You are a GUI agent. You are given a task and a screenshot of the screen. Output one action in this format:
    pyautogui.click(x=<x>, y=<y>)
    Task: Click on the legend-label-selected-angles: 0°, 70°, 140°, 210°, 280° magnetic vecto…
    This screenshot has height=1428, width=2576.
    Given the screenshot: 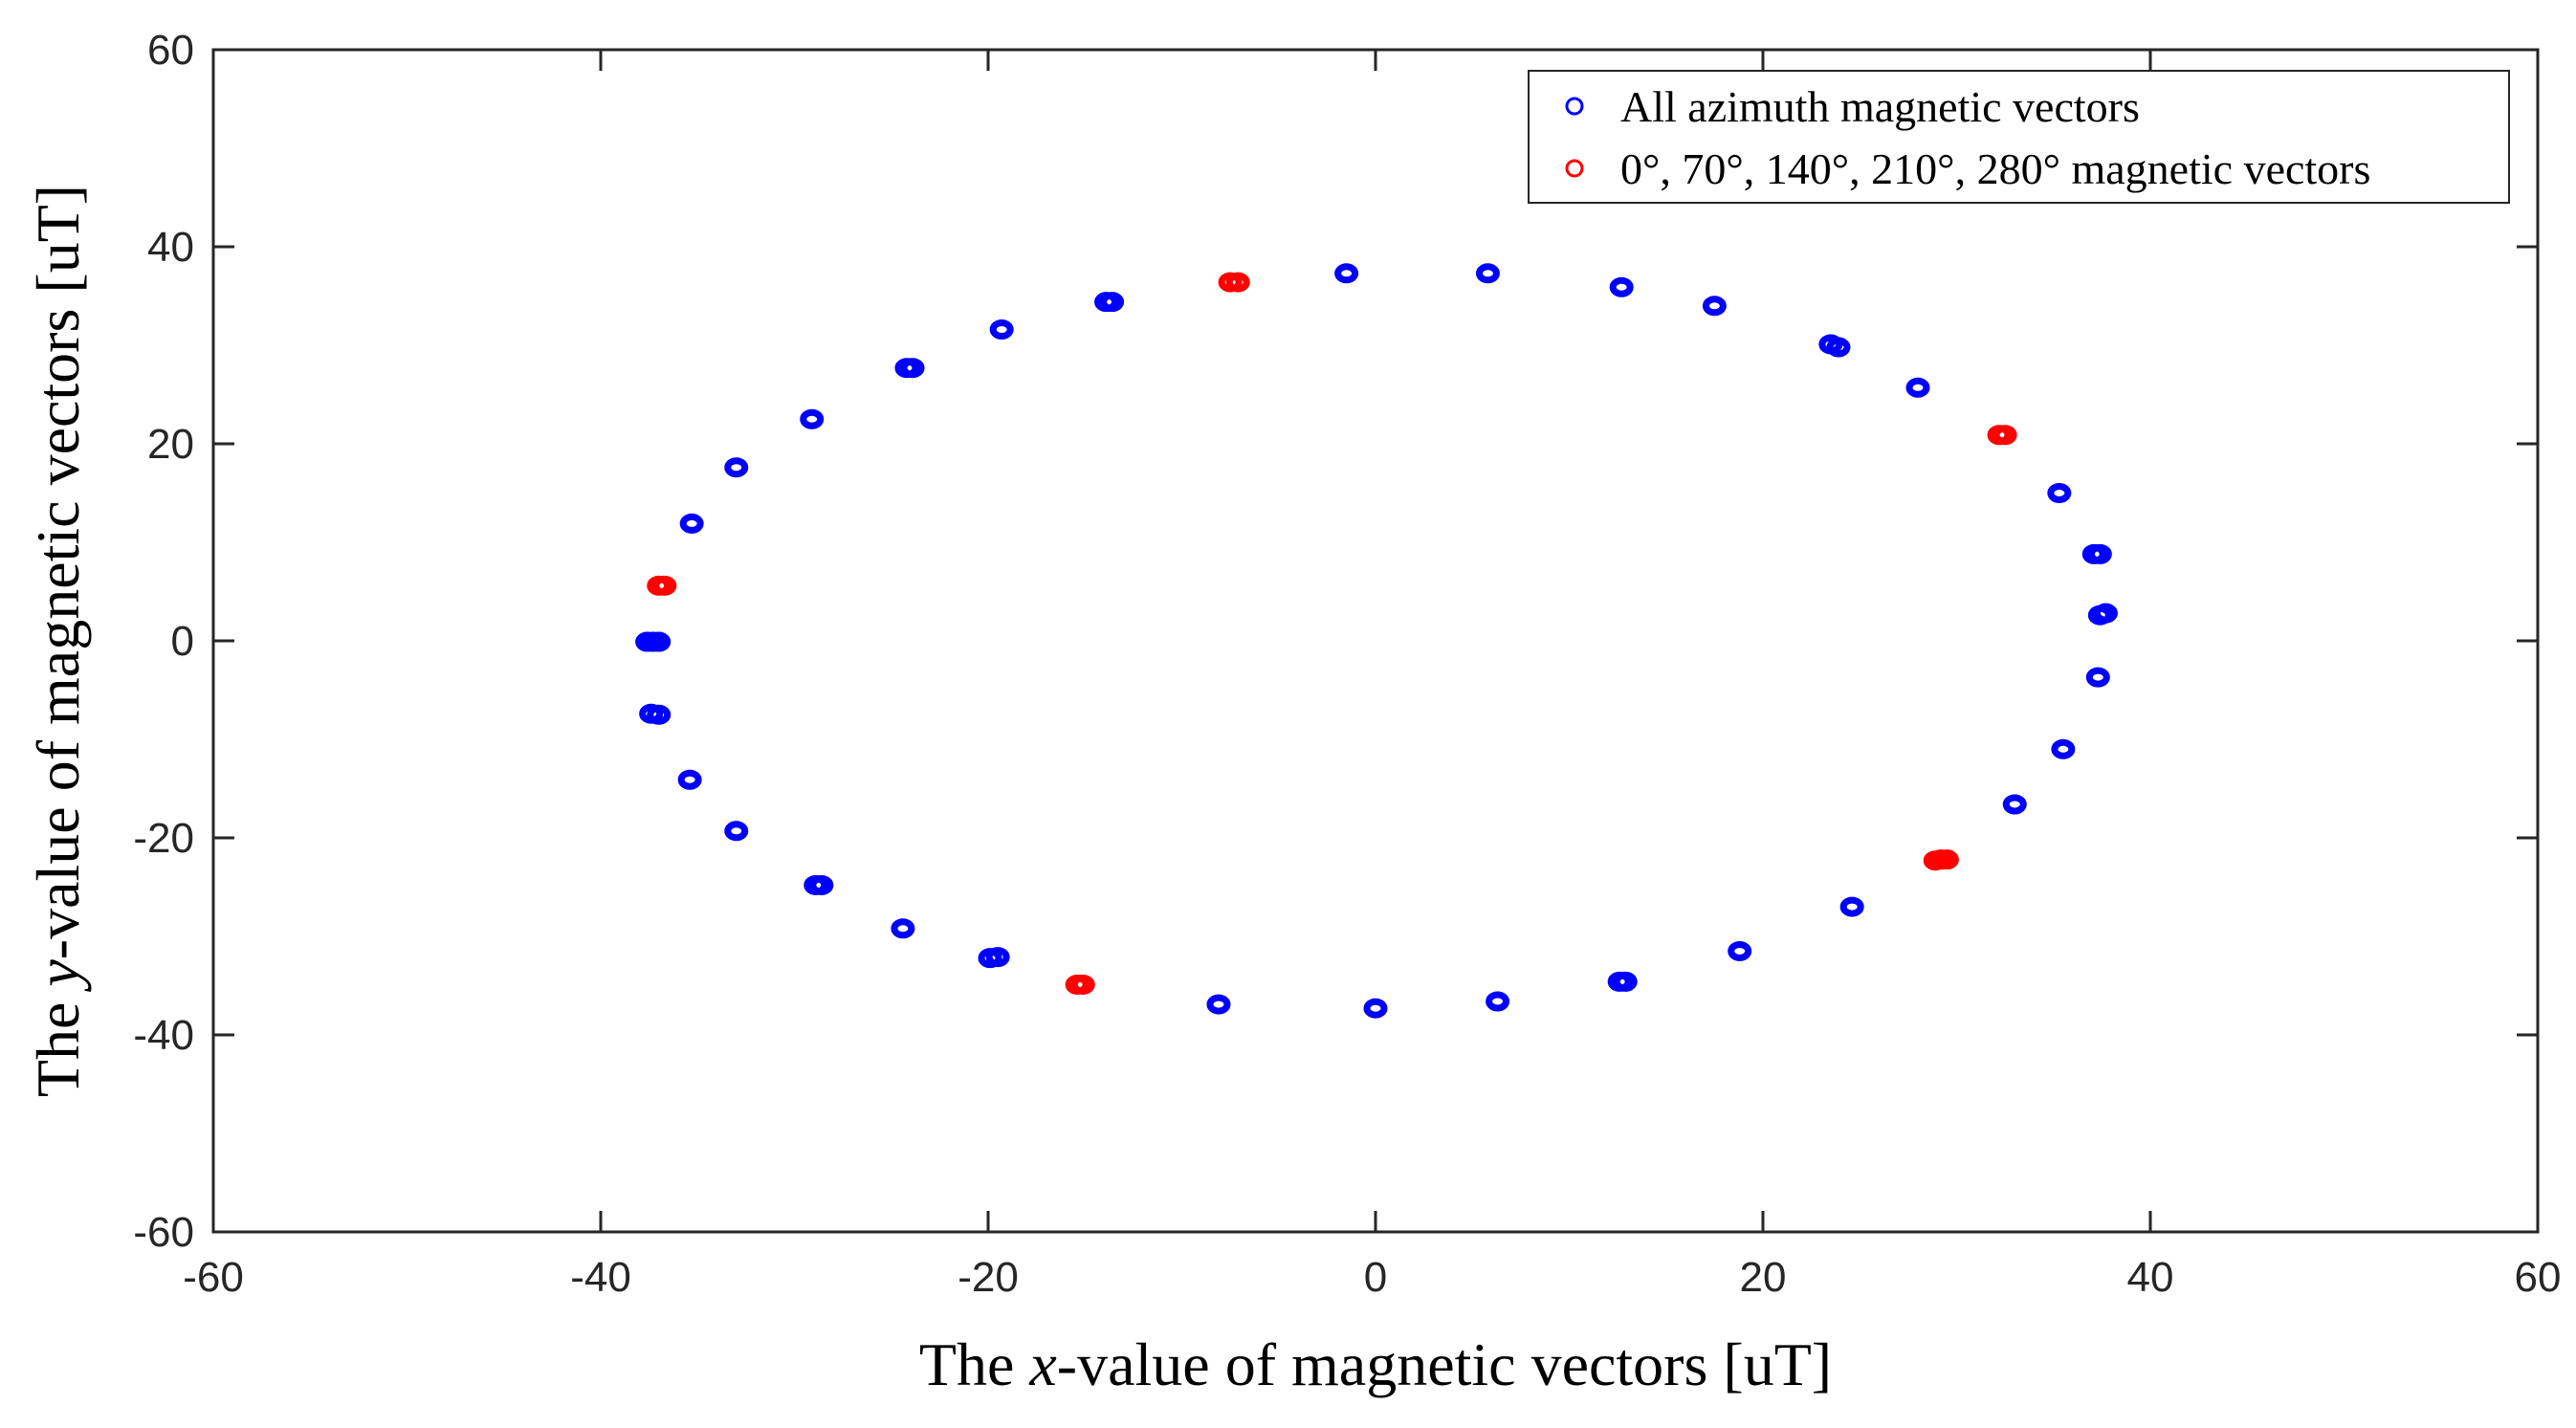 What is the action you would take?
    pyautogui.click(x=1995, y=168)
    